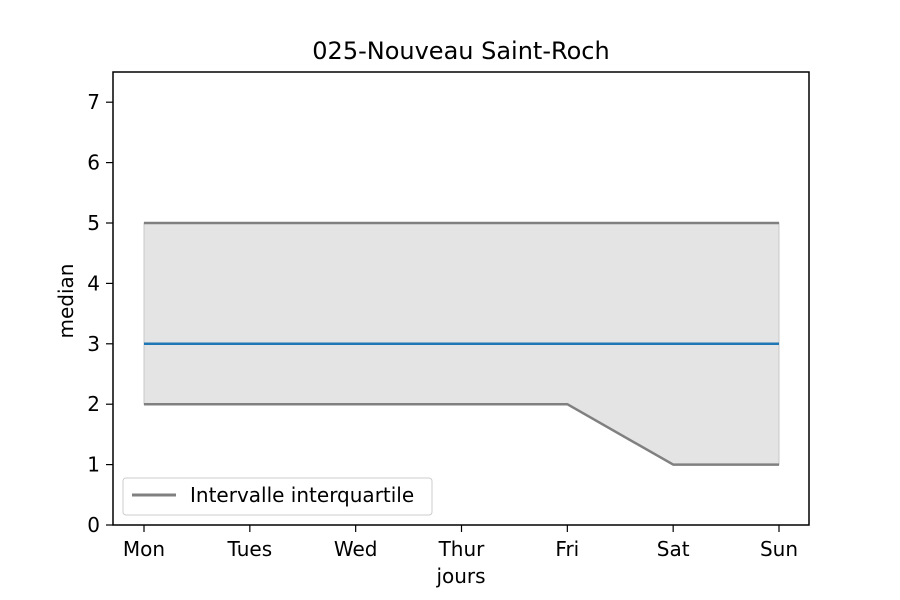 The width and height of the screenshot is (900, 600). I want to click on y-tick-label-3: 3, so click(93, 344).